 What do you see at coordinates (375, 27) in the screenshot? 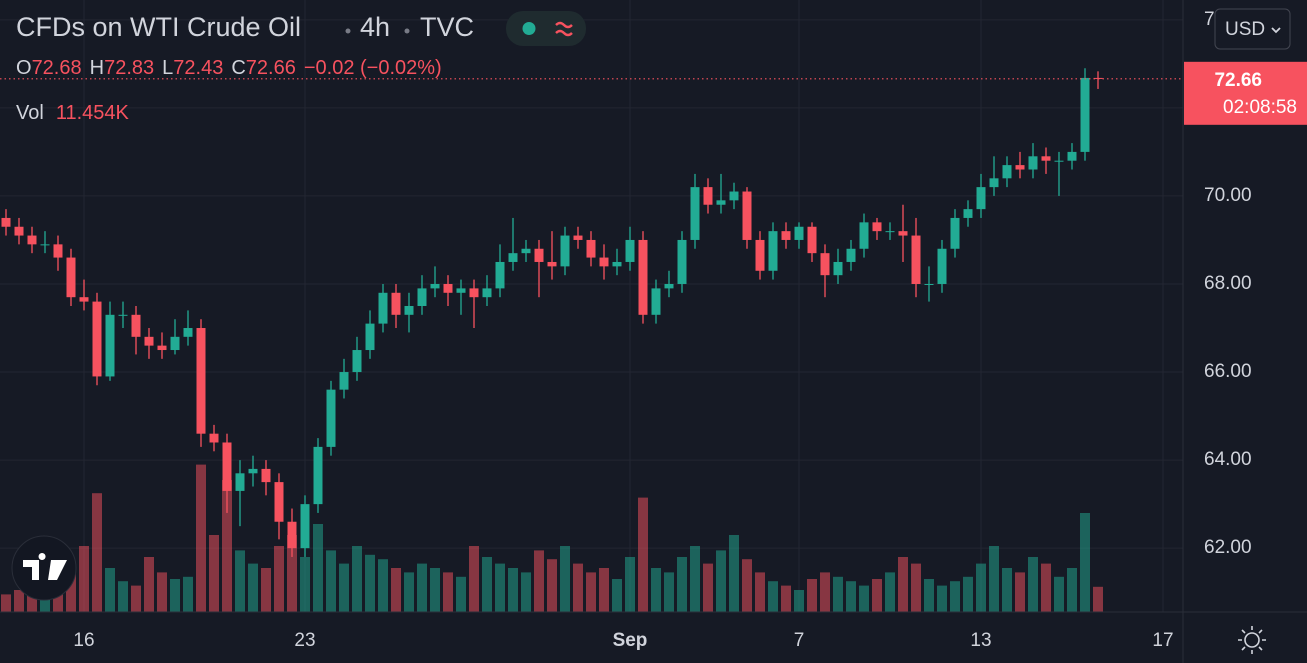
I see `interval: 4h` at bounding box center [375, 27].